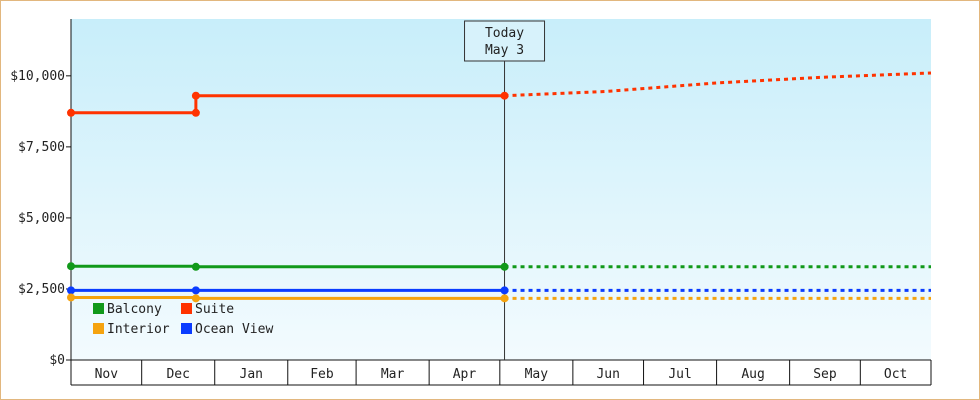 The width and height of the screenshot is (980, 400). What do you see at coordinates (37, 76) in the screenshot?
I see `y-tick-label: $10,000` at bounding box center [37, 76].